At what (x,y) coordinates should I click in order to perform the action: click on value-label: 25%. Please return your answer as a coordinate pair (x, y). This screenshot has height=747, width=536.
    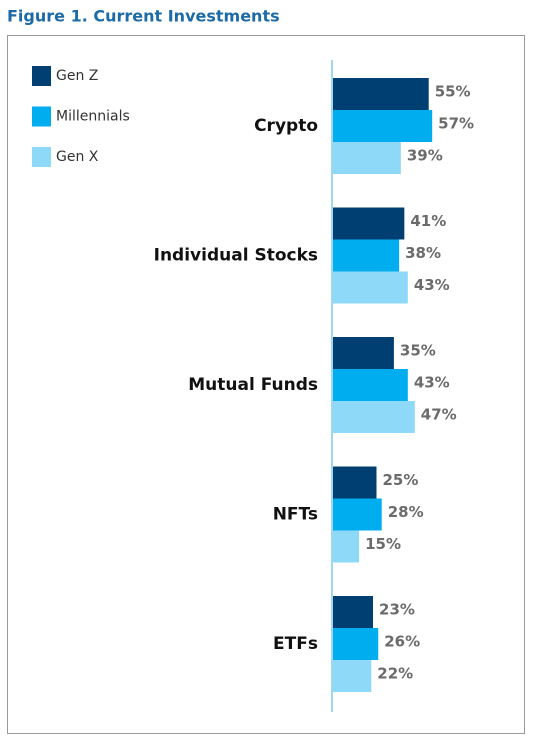
    Looking at the image, I should click on (401, 480).